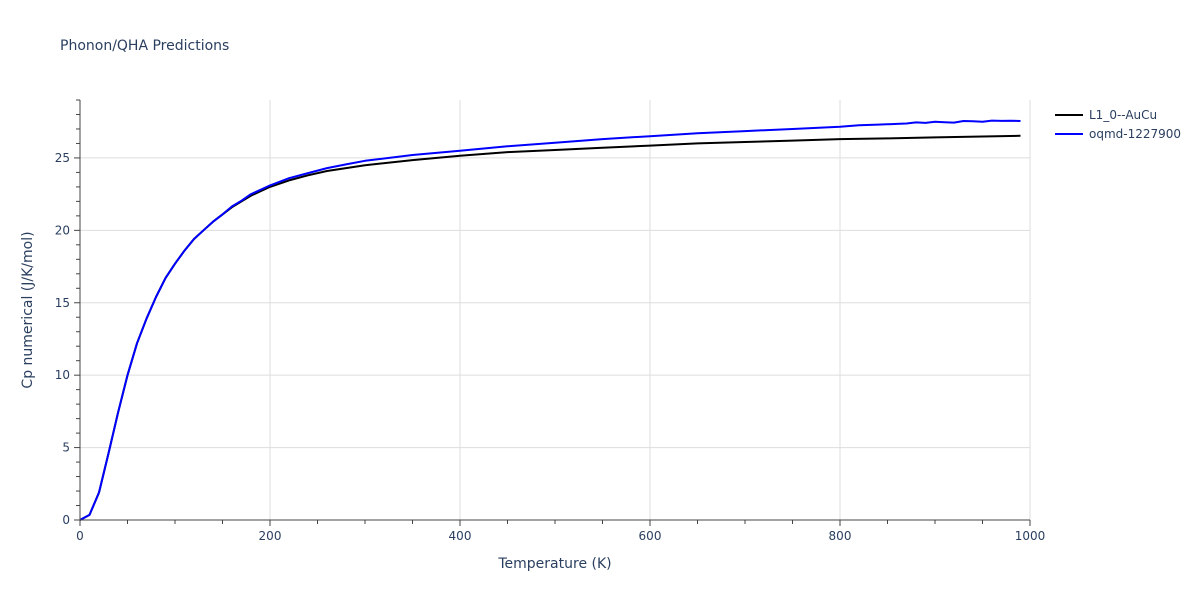 This screenshot has height=600, width=1200. What do you see at coordinates (554, 564) in the screenshot?
I see `x-axis-title: Temperature (K)` at bounding box center [554, 564].